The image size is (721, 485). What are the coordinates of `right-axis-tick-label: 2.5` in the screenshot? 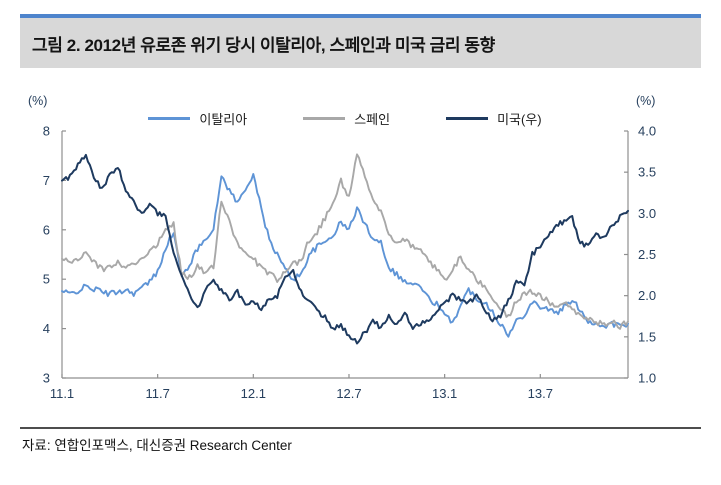 It's located at (647, 254).